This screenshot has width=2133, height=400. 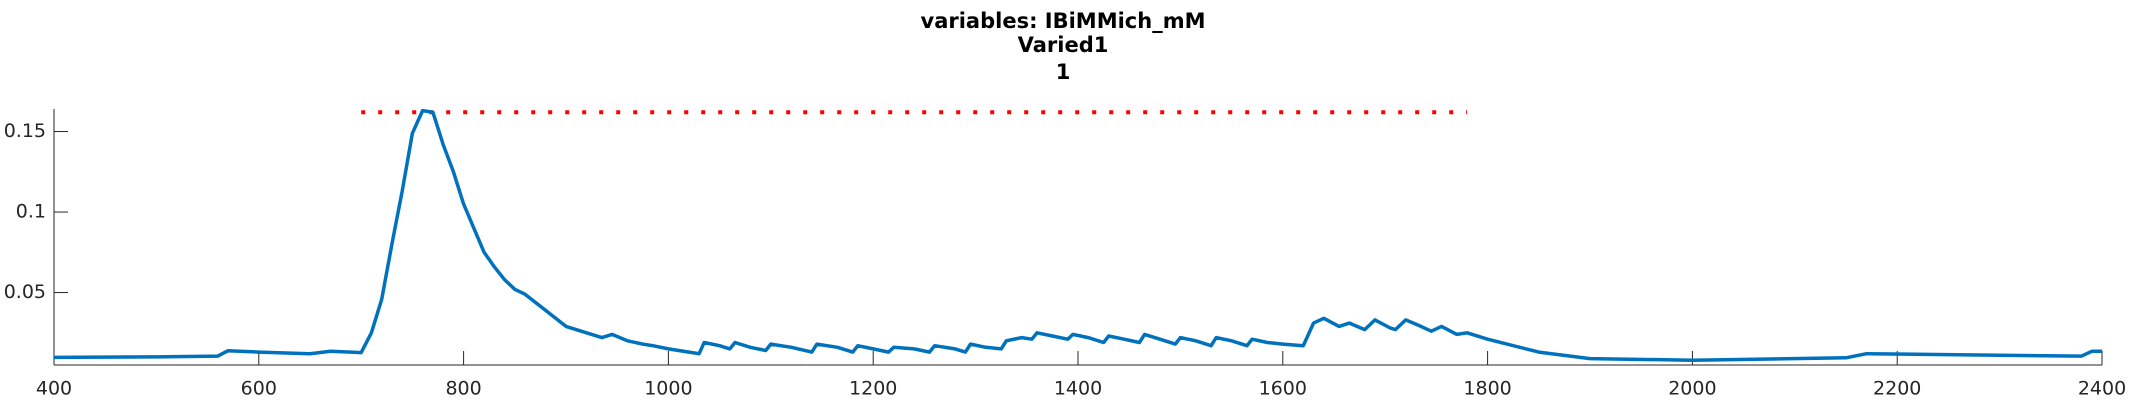 I want to click on x-tick-label: 2000, so click(x=1692, y=389).